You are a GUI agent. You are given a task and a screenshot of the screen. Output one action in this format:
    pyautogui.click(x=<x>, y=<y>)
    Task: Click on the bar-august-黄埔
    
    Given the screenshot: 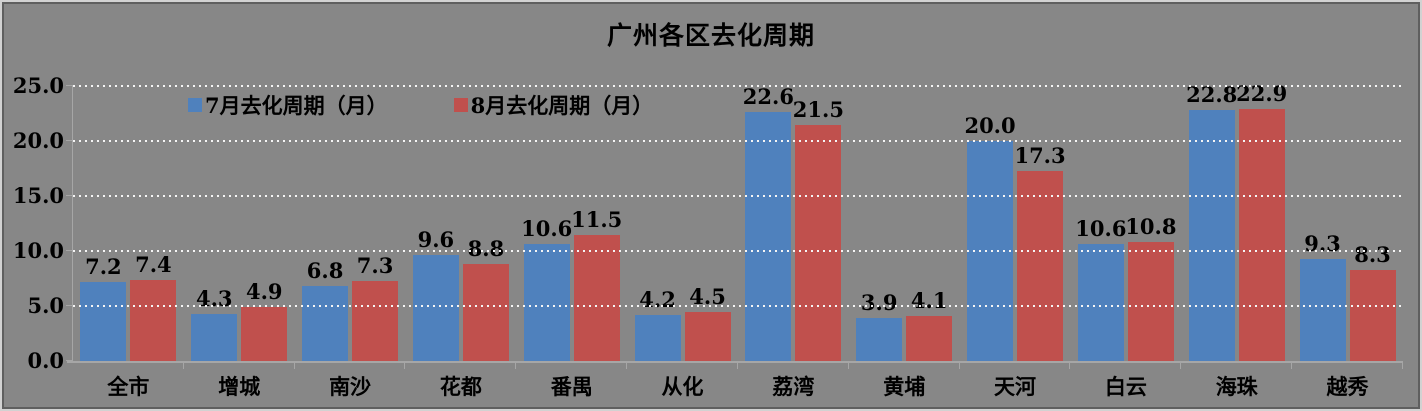 What is the action you would take?
    pyautogui.click(x=929, y=338)
    